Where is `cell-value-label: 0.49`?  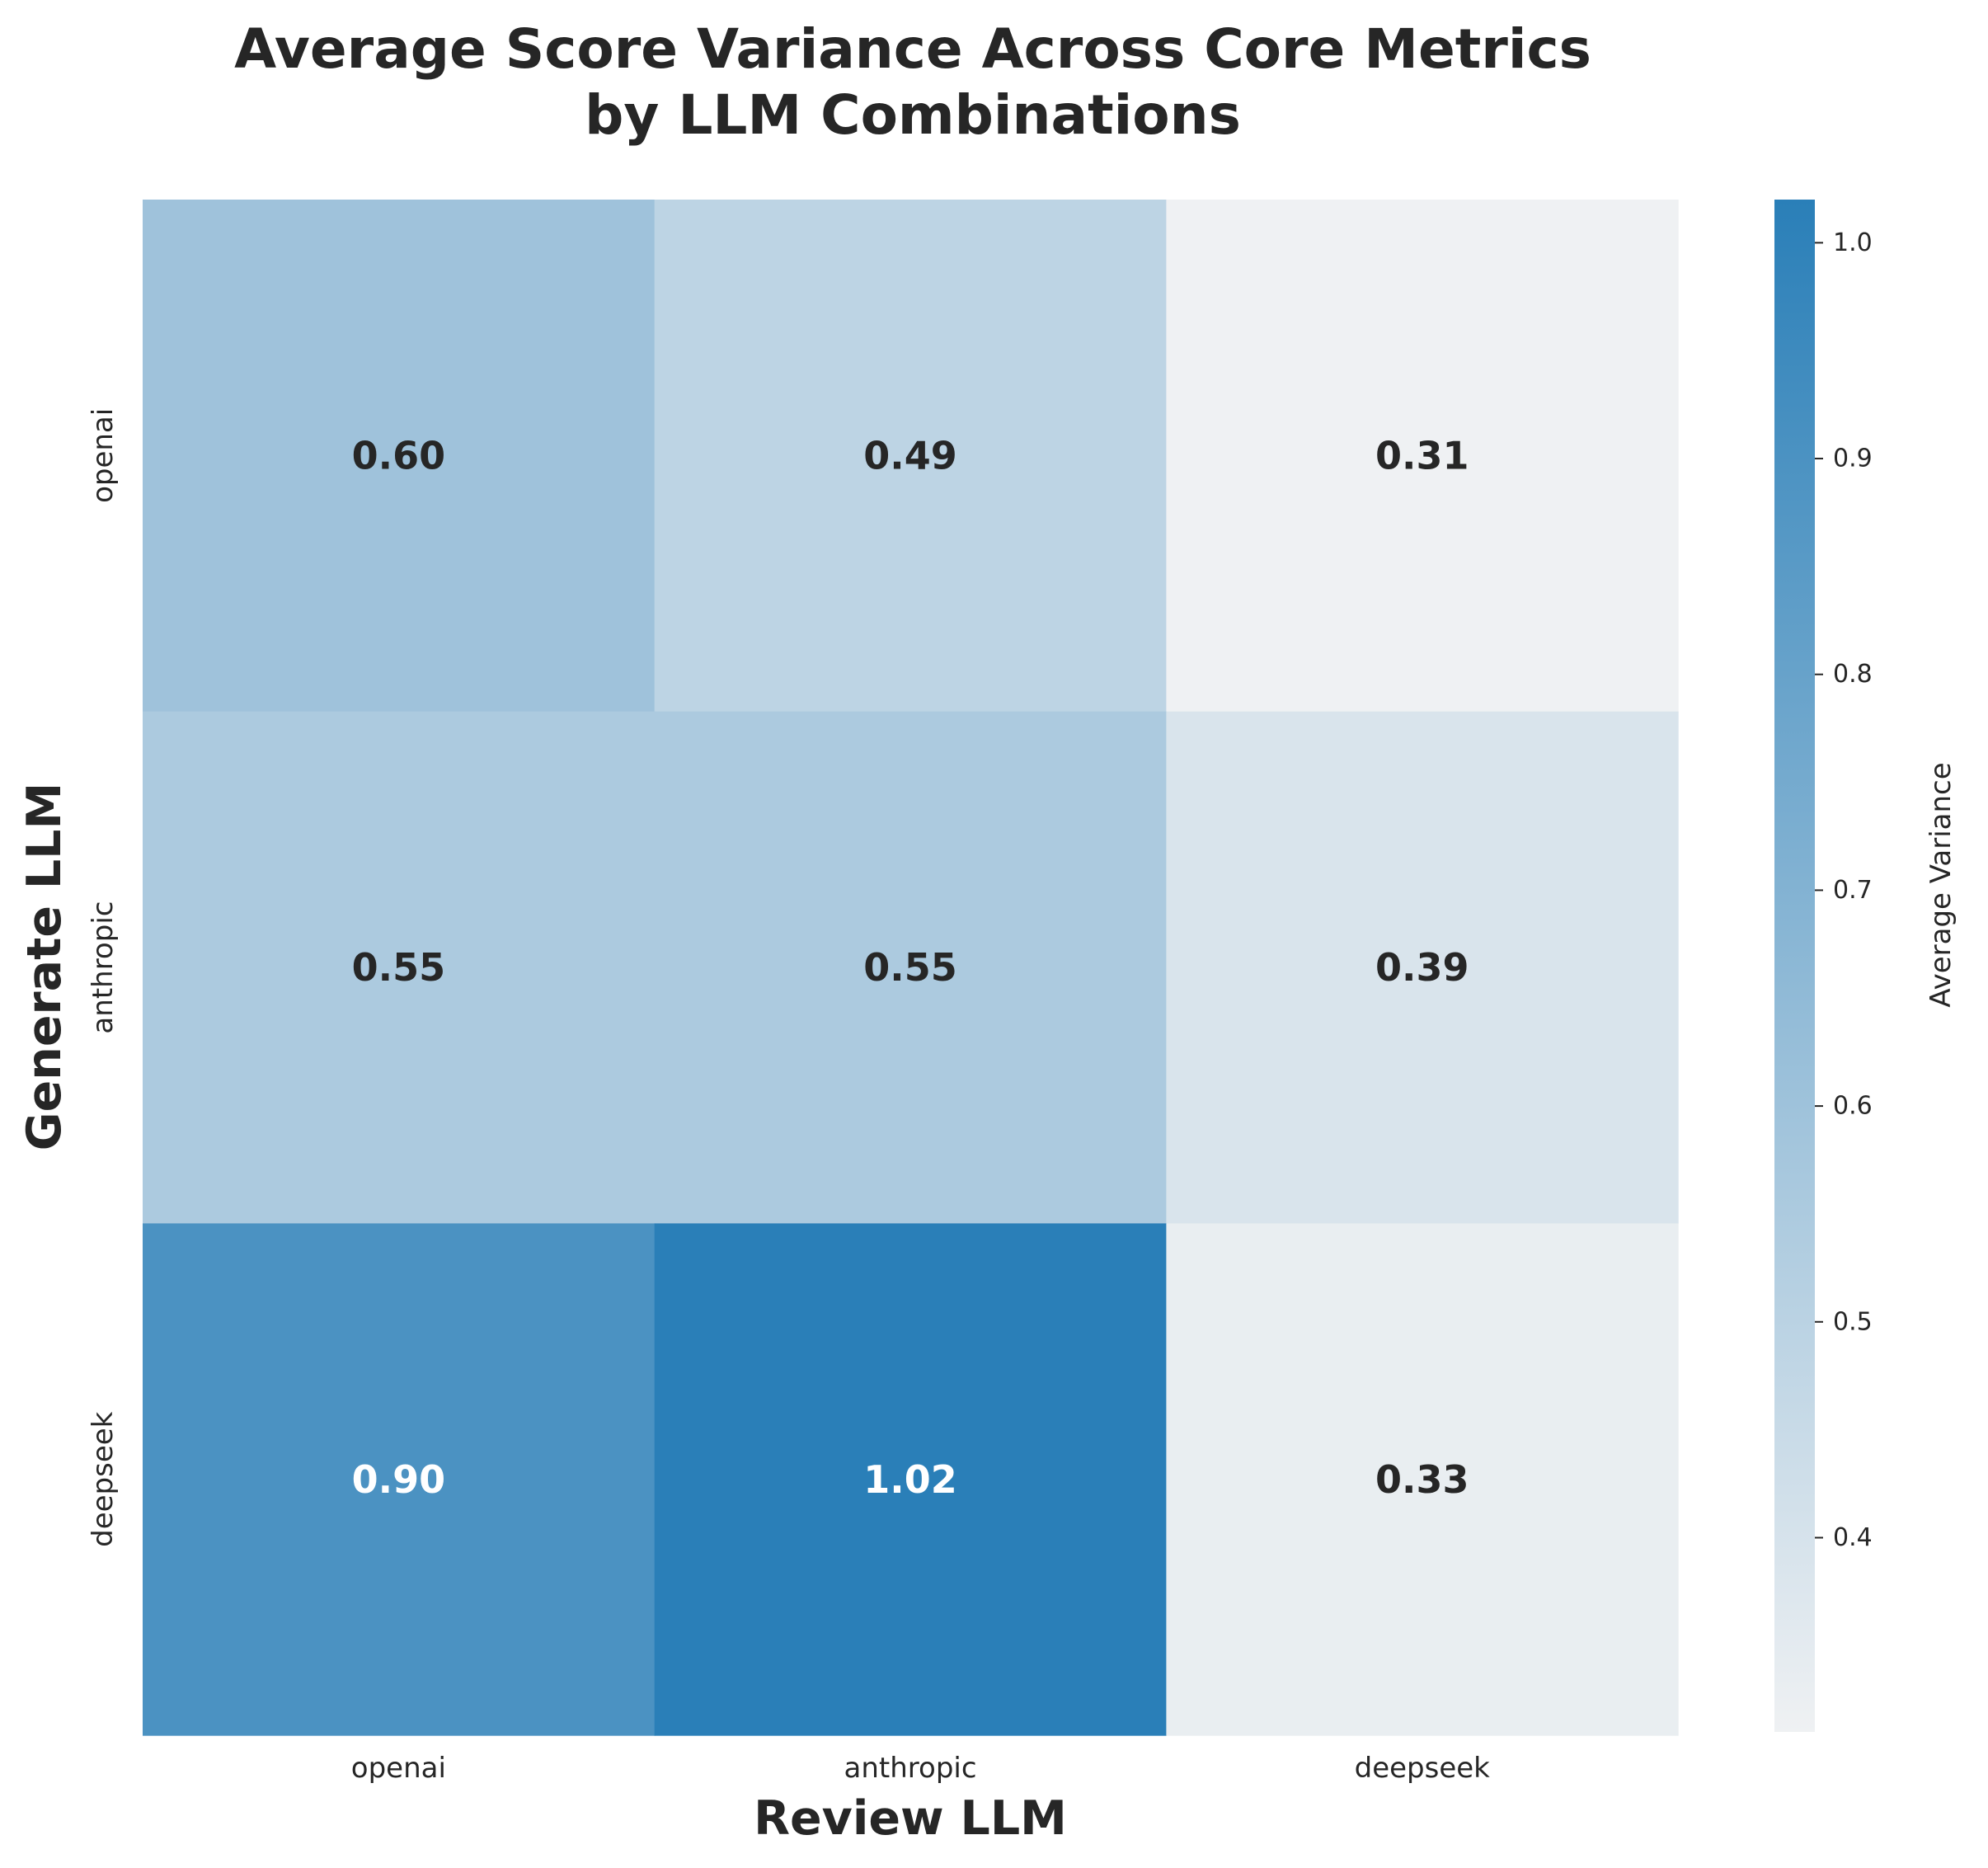 cell-value-label: 0.49 is located at coordinates (910, 455).